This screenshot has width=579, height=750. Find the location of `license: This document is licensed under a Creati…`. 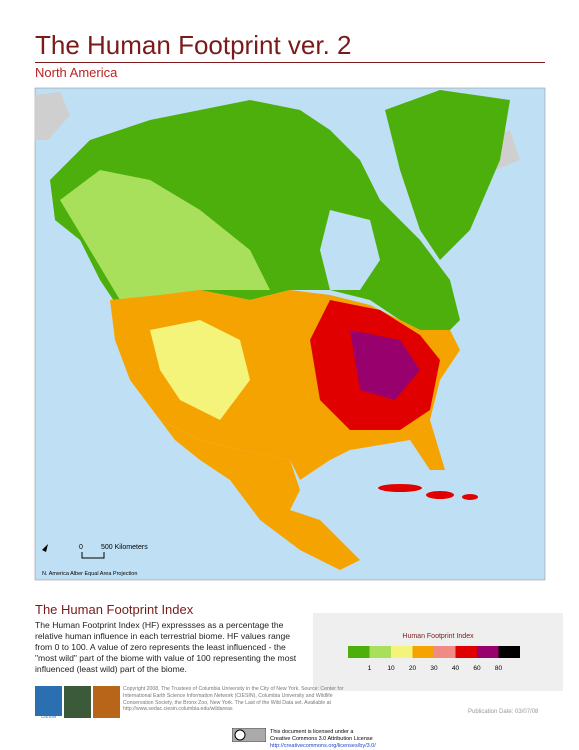

license: This document is licensed under a Creati… is located at coordinates (323, 739).